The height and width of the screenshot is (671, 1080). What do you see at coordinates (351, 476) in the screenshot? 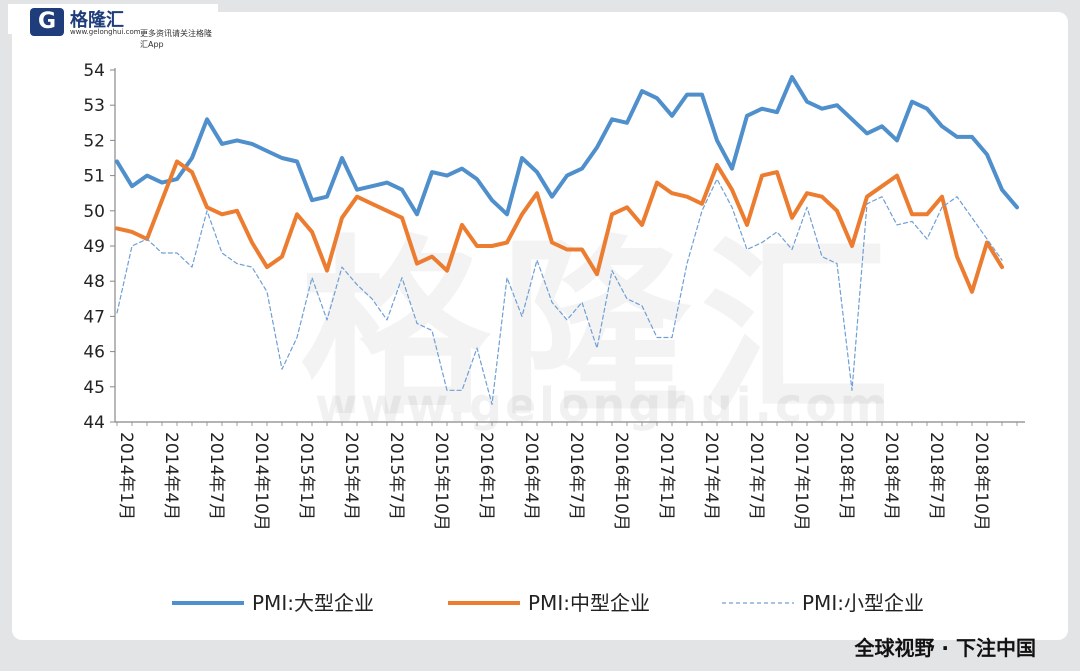
I see `x-tick-label: 2015年4月` at bounding box center [351, 476].